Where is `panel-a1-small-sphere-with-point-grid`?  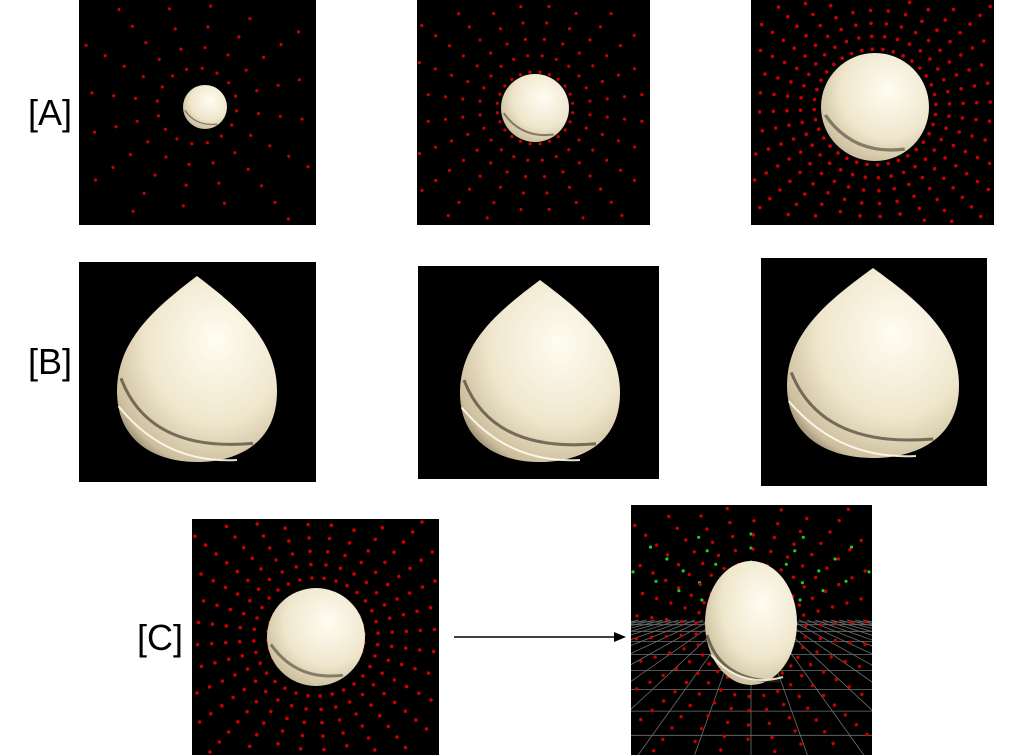
panel-a1-small-sphere-with-point-grid is located at coordinates (197, 112).